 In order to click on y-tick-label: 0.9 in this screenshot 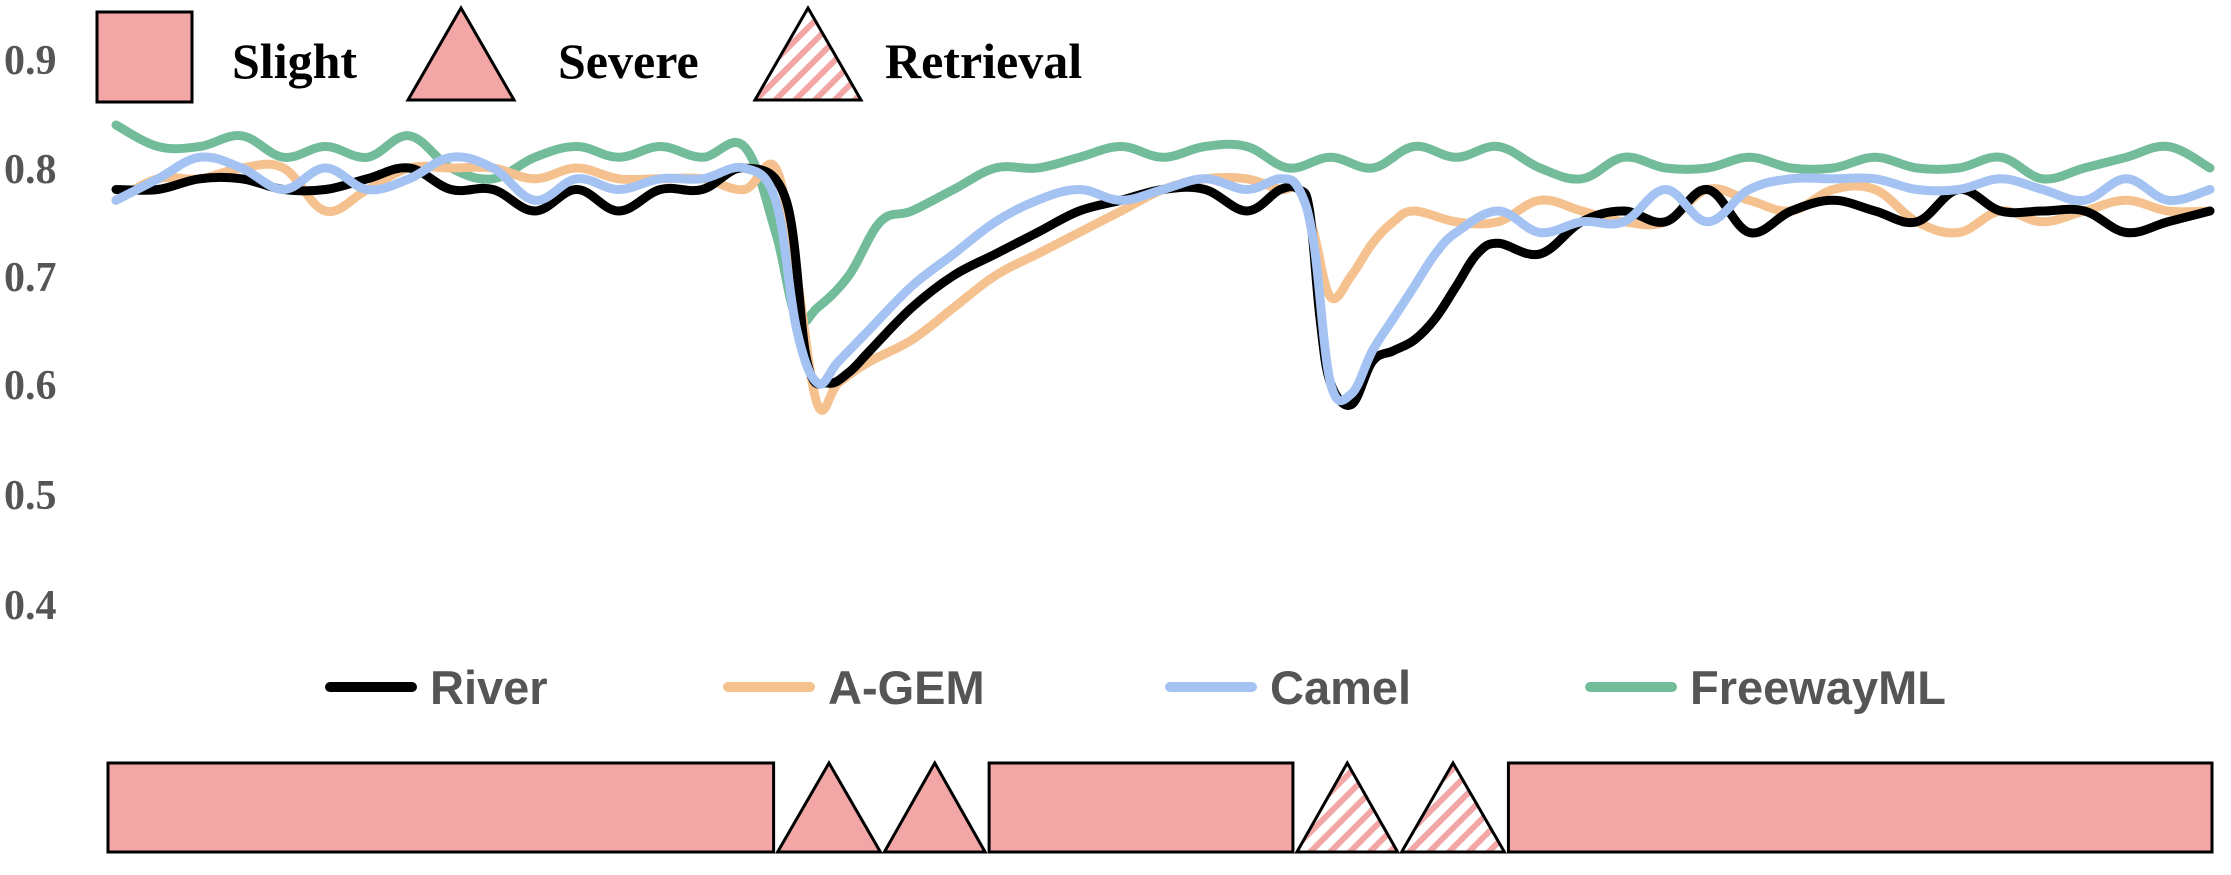, I will do `click(30, 61)`.